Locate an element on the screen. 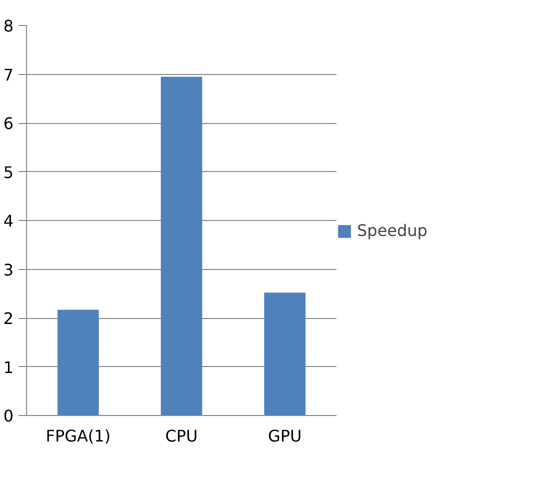  x-tick-label: GPU is located at coordinates (285, 436).